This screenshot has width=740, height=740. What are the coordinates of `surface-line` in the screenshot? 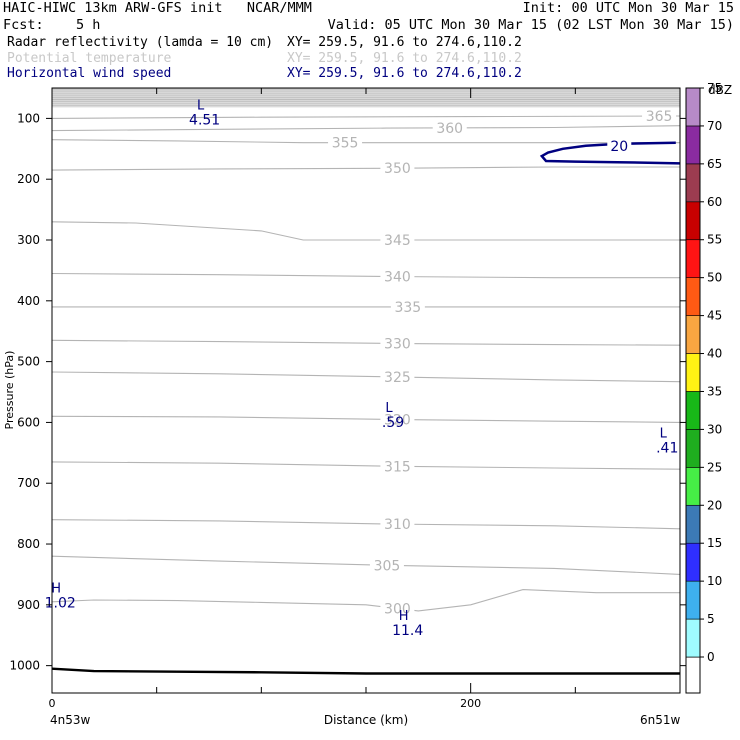 It's located at (365, 671).